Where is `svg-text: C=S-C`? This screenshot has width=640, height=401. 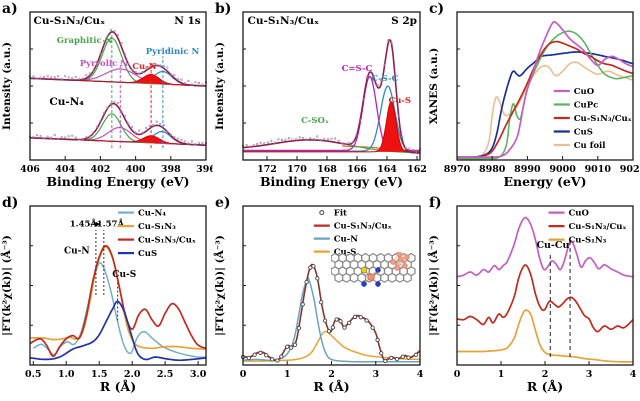 svg-text: C=S-C is located at coordinates (357, 69).